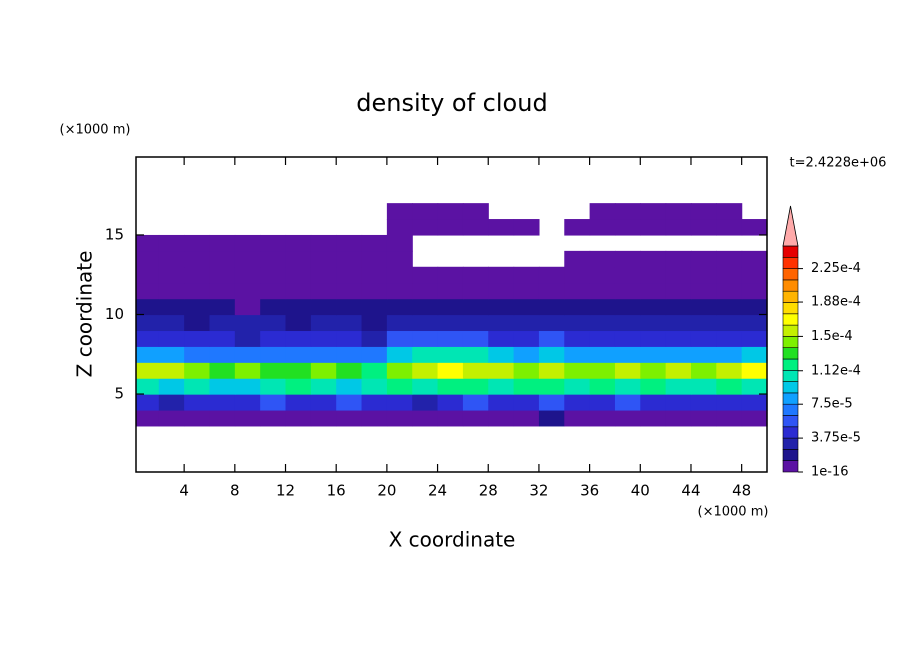 The height and width of the screenshot is (654, 904). What do you see at coordinates (184, 491) in the screenshot?
I see `x-tick-label: 4` at bounding box center [184, 491].